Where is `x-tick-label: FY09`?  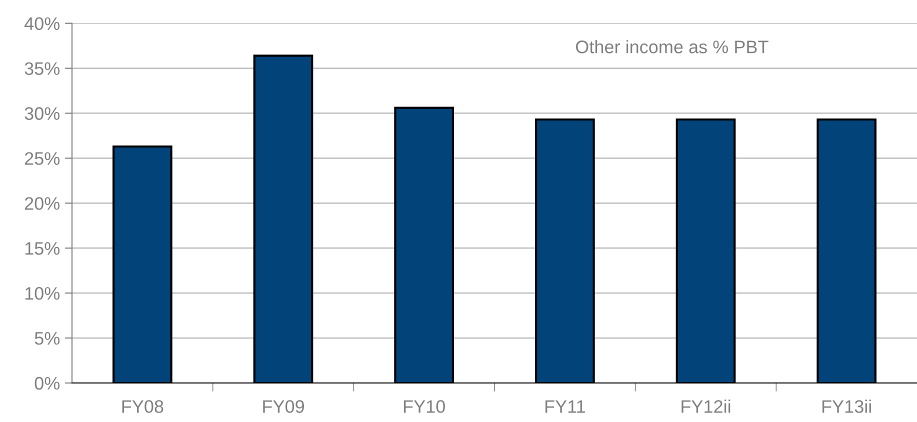 x-tick-label: FY09 is located at coordinates (283, 406).